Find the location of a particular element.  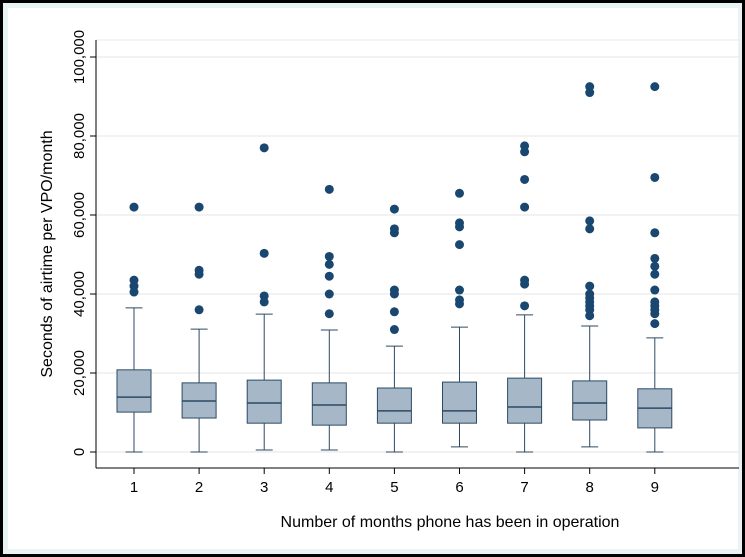

x-tick-label: 5 is located at coordinates (394, 487).